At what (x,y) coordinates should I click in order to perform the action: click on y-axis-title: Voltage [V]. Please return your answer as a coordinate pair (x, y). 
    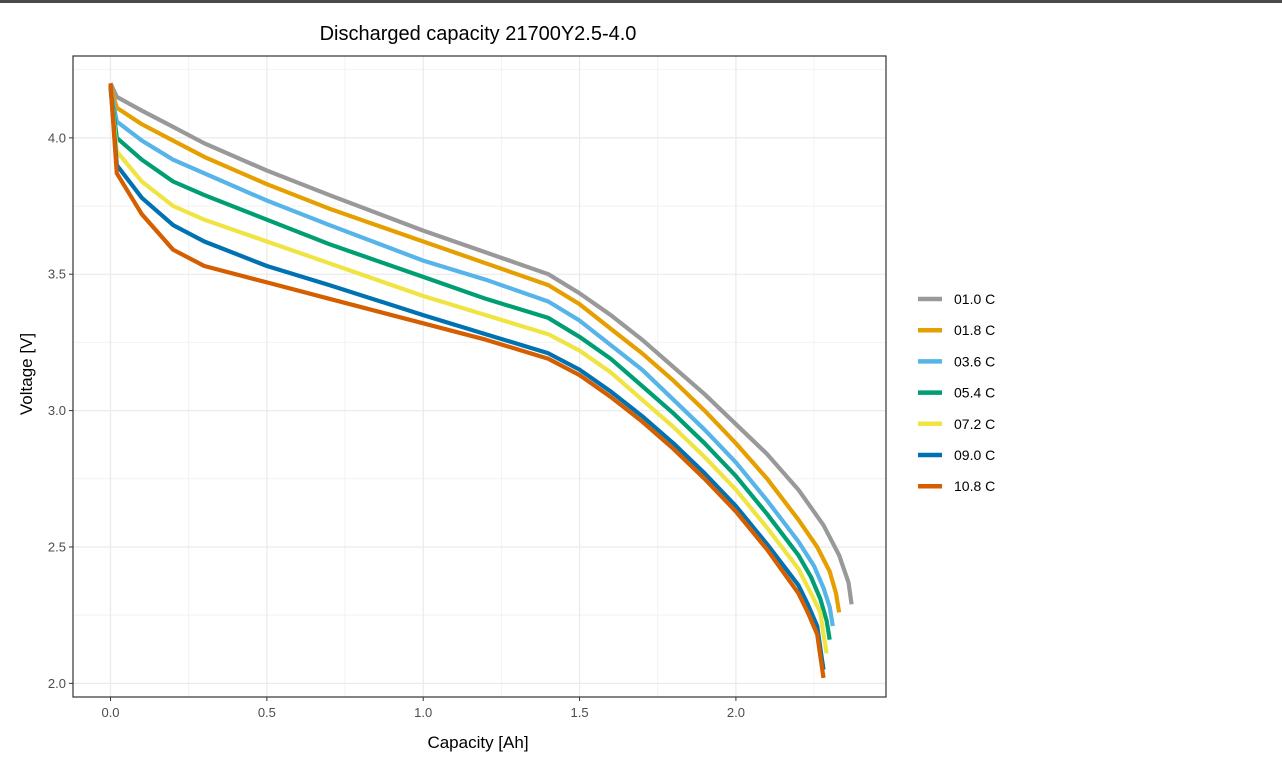
    Looking at the image, I should click on (26, 374).